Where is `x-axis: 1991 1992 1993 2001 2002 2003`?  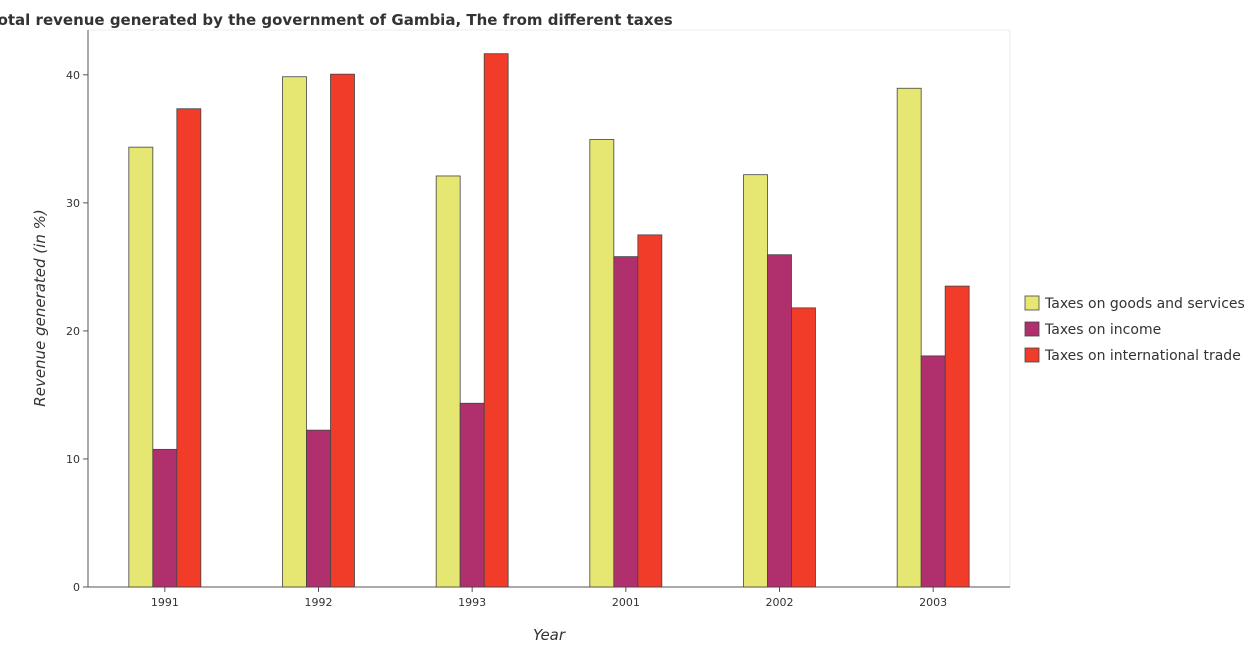 x-axis: 1991 1992 1993 2001 2002 2003 is located at coordinates (549, 597).